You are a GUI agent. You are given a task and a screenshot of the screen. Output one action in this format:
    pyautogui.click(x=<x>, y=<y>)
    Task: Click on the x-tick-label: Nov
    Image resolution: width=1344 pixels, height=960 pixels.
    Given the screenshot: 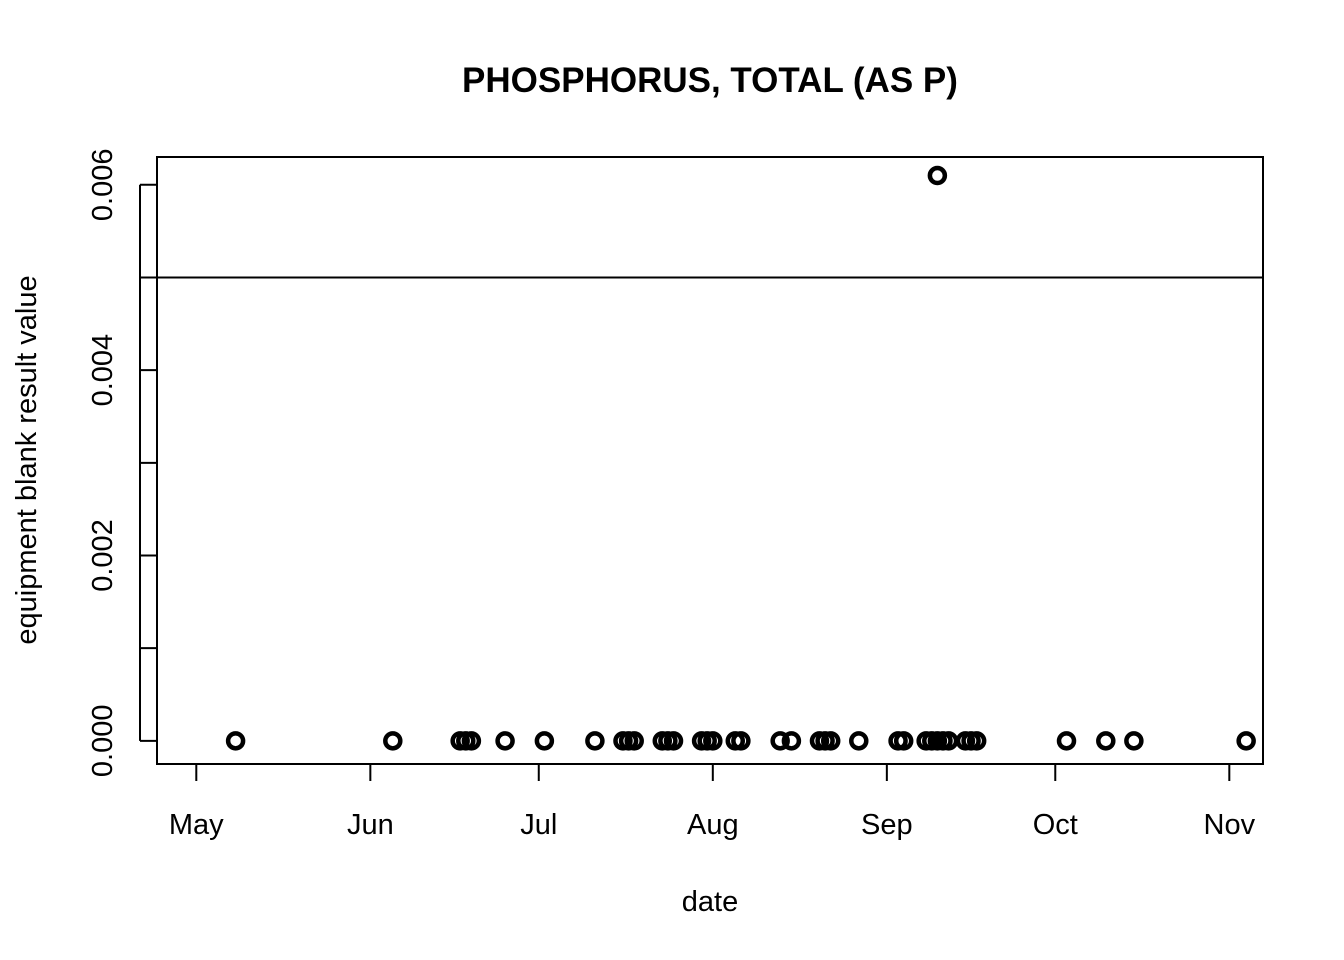 What is the action you would take?
    pyautogui.click(x=1230, y=825)
    